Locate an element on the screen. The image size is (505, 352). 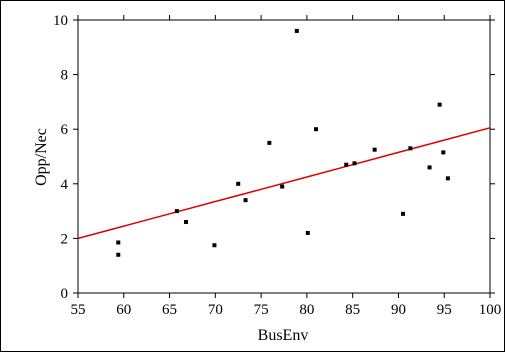
x-tick-label: 70 is located at coordinates (215, 310).